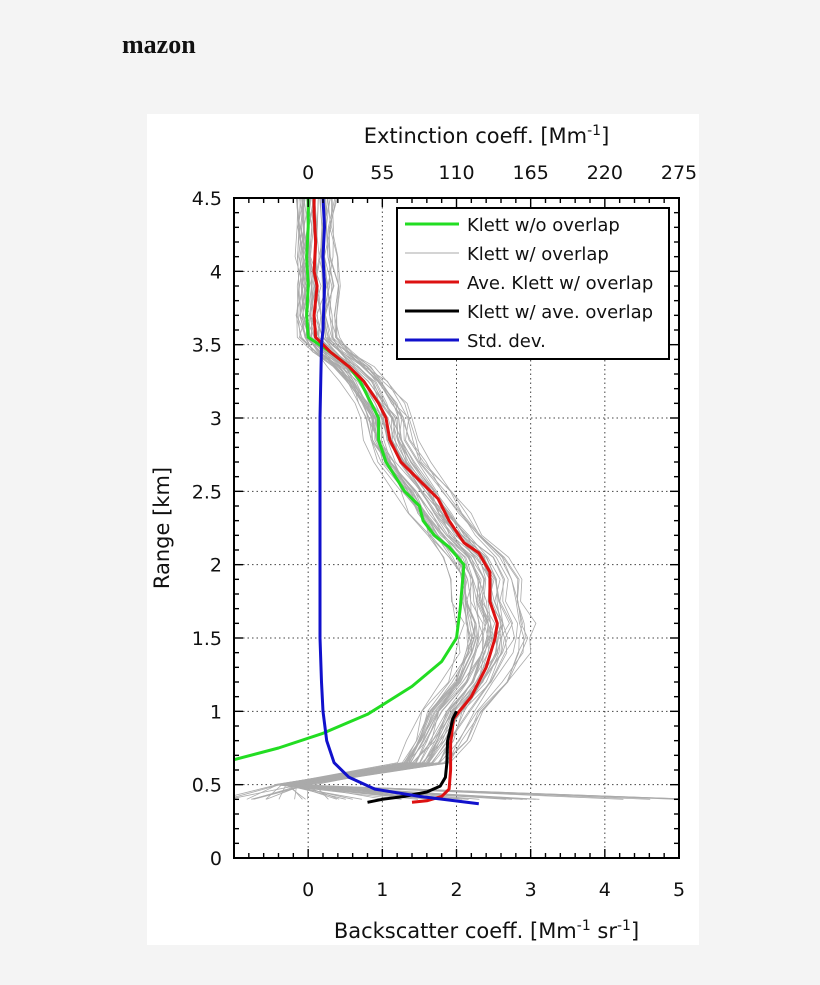 This screenshot has width=820, height=985. What do you see at coordinates (560, 283) in the screenshot?
I see `legend-label: Ave. Klett w/ overlap` at bounding box center [560, 283].